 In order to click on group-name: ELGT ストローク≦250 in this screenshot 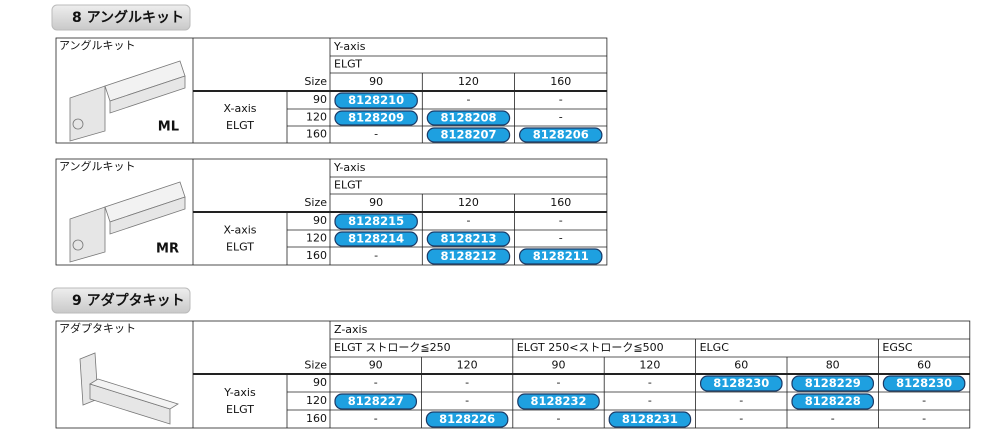, I will do `click(392, 347)`.